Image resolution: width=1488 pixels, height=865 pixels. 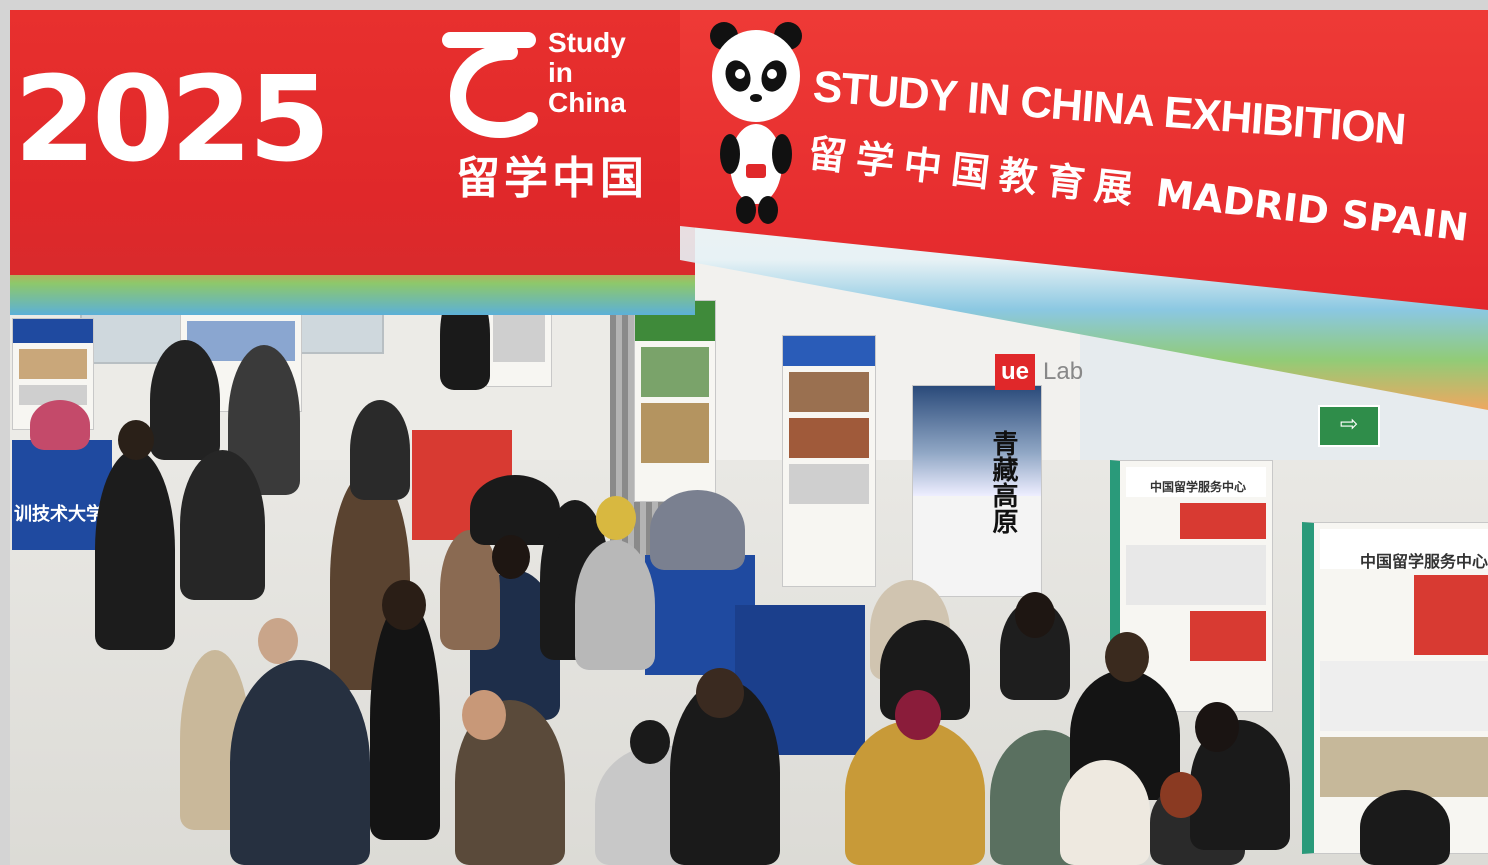 What do you see at coordinates (744, 5) in the screenshot?
I see `top-border` at bounding box center [744, 5].